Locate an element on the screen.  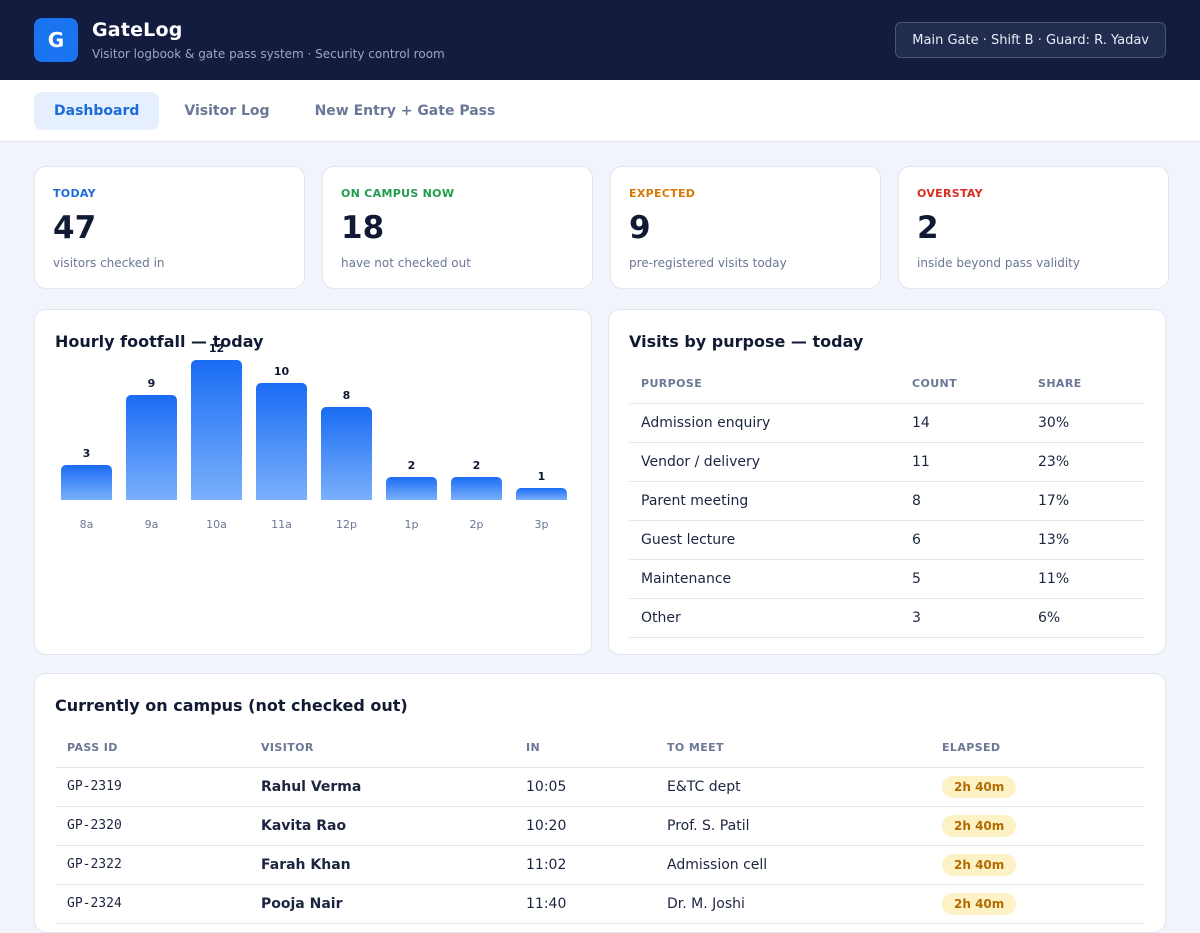
stat-label: OVERSTAY is located at coordinates (950, 193).